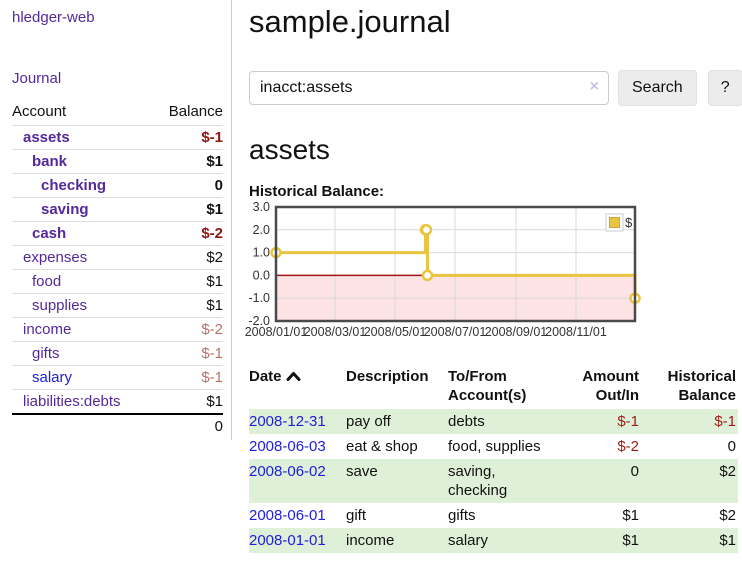 This screenshot has height=582, width=742. I want to click on sort-ascending-icon, so click(293, 376).